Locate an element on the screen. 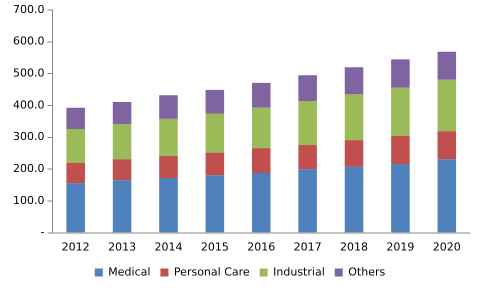 The width and height of the screenshot is (484, 292). y-tick-label: 200.0 is located at coordinates (28, 168).